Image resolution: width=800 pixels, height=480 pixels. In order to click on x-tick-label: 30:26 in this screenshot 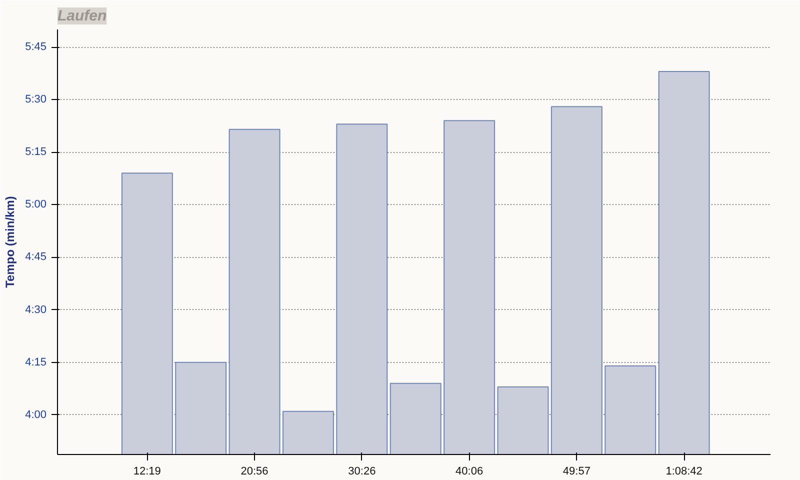, I will do `click(362, 472)`.